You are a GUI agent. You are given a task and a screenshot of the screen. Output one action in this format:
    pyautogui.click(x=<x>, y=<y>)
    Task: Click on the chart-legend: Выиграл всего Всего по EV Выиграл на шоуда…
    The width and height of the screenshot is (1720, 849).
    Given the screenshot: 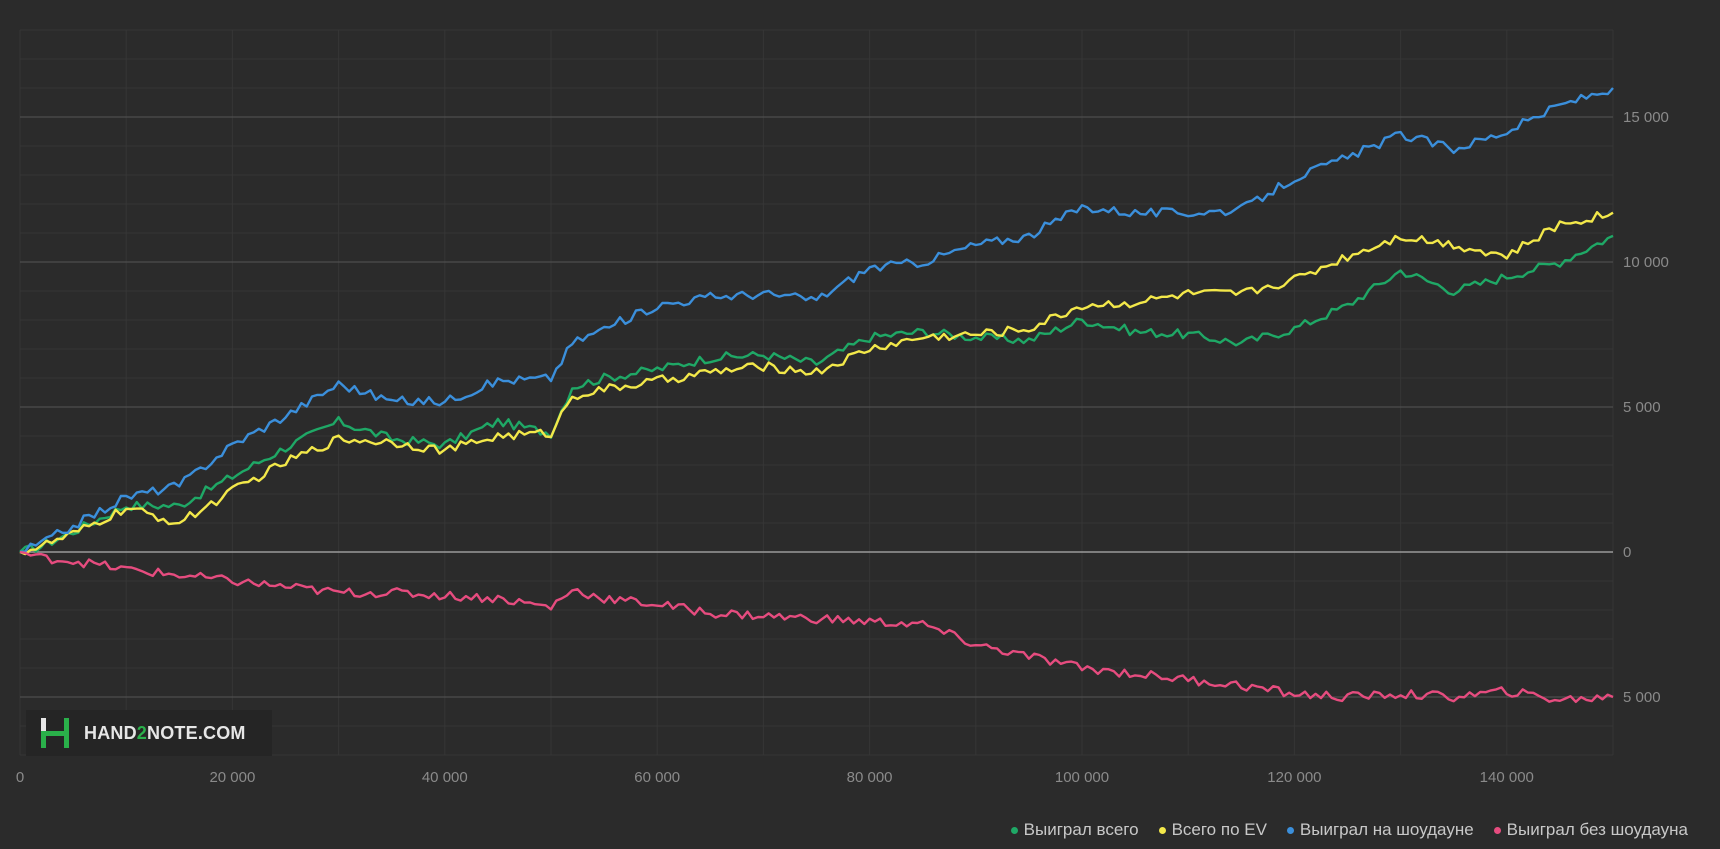 What is the action you would take?
    pyautogui.click(x=1349, y=830)
    